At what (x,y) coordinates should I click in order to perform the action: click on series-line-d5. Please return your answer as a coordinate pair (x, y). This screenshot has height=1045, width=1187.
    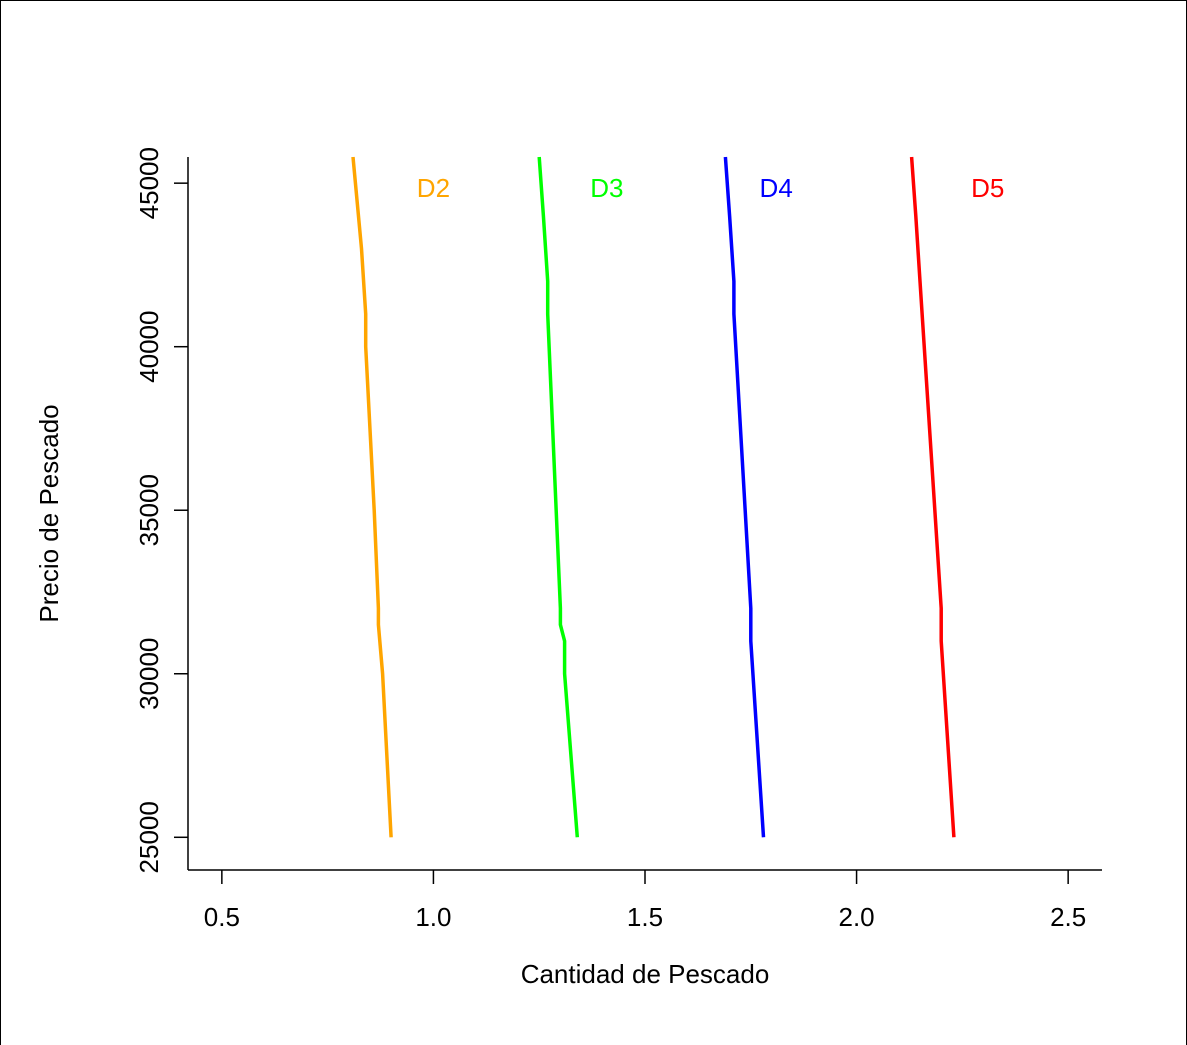
    Looking at the image, I should click on (932, 497).